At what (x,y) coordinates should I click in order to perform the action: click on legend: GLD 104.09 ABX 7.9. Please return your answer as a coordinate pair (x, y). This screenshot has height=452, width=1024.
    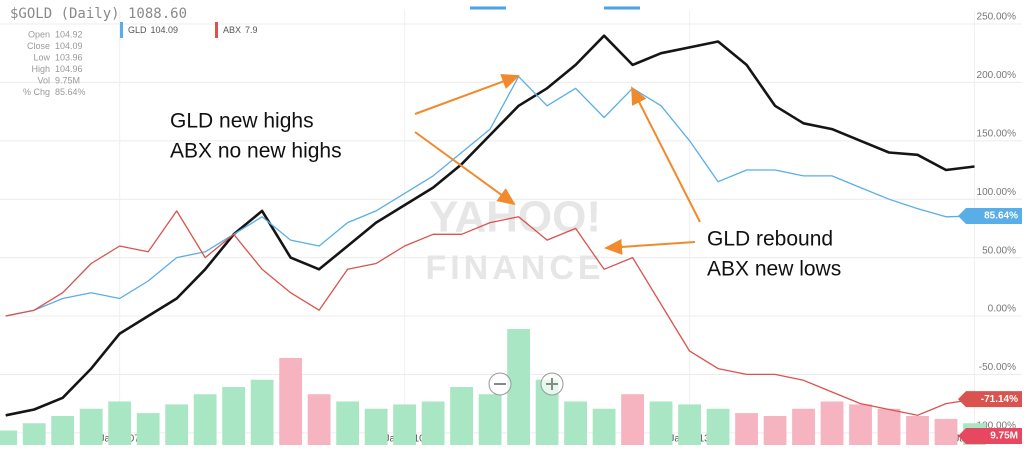
    Looking at the image, I should click on (189, 30).